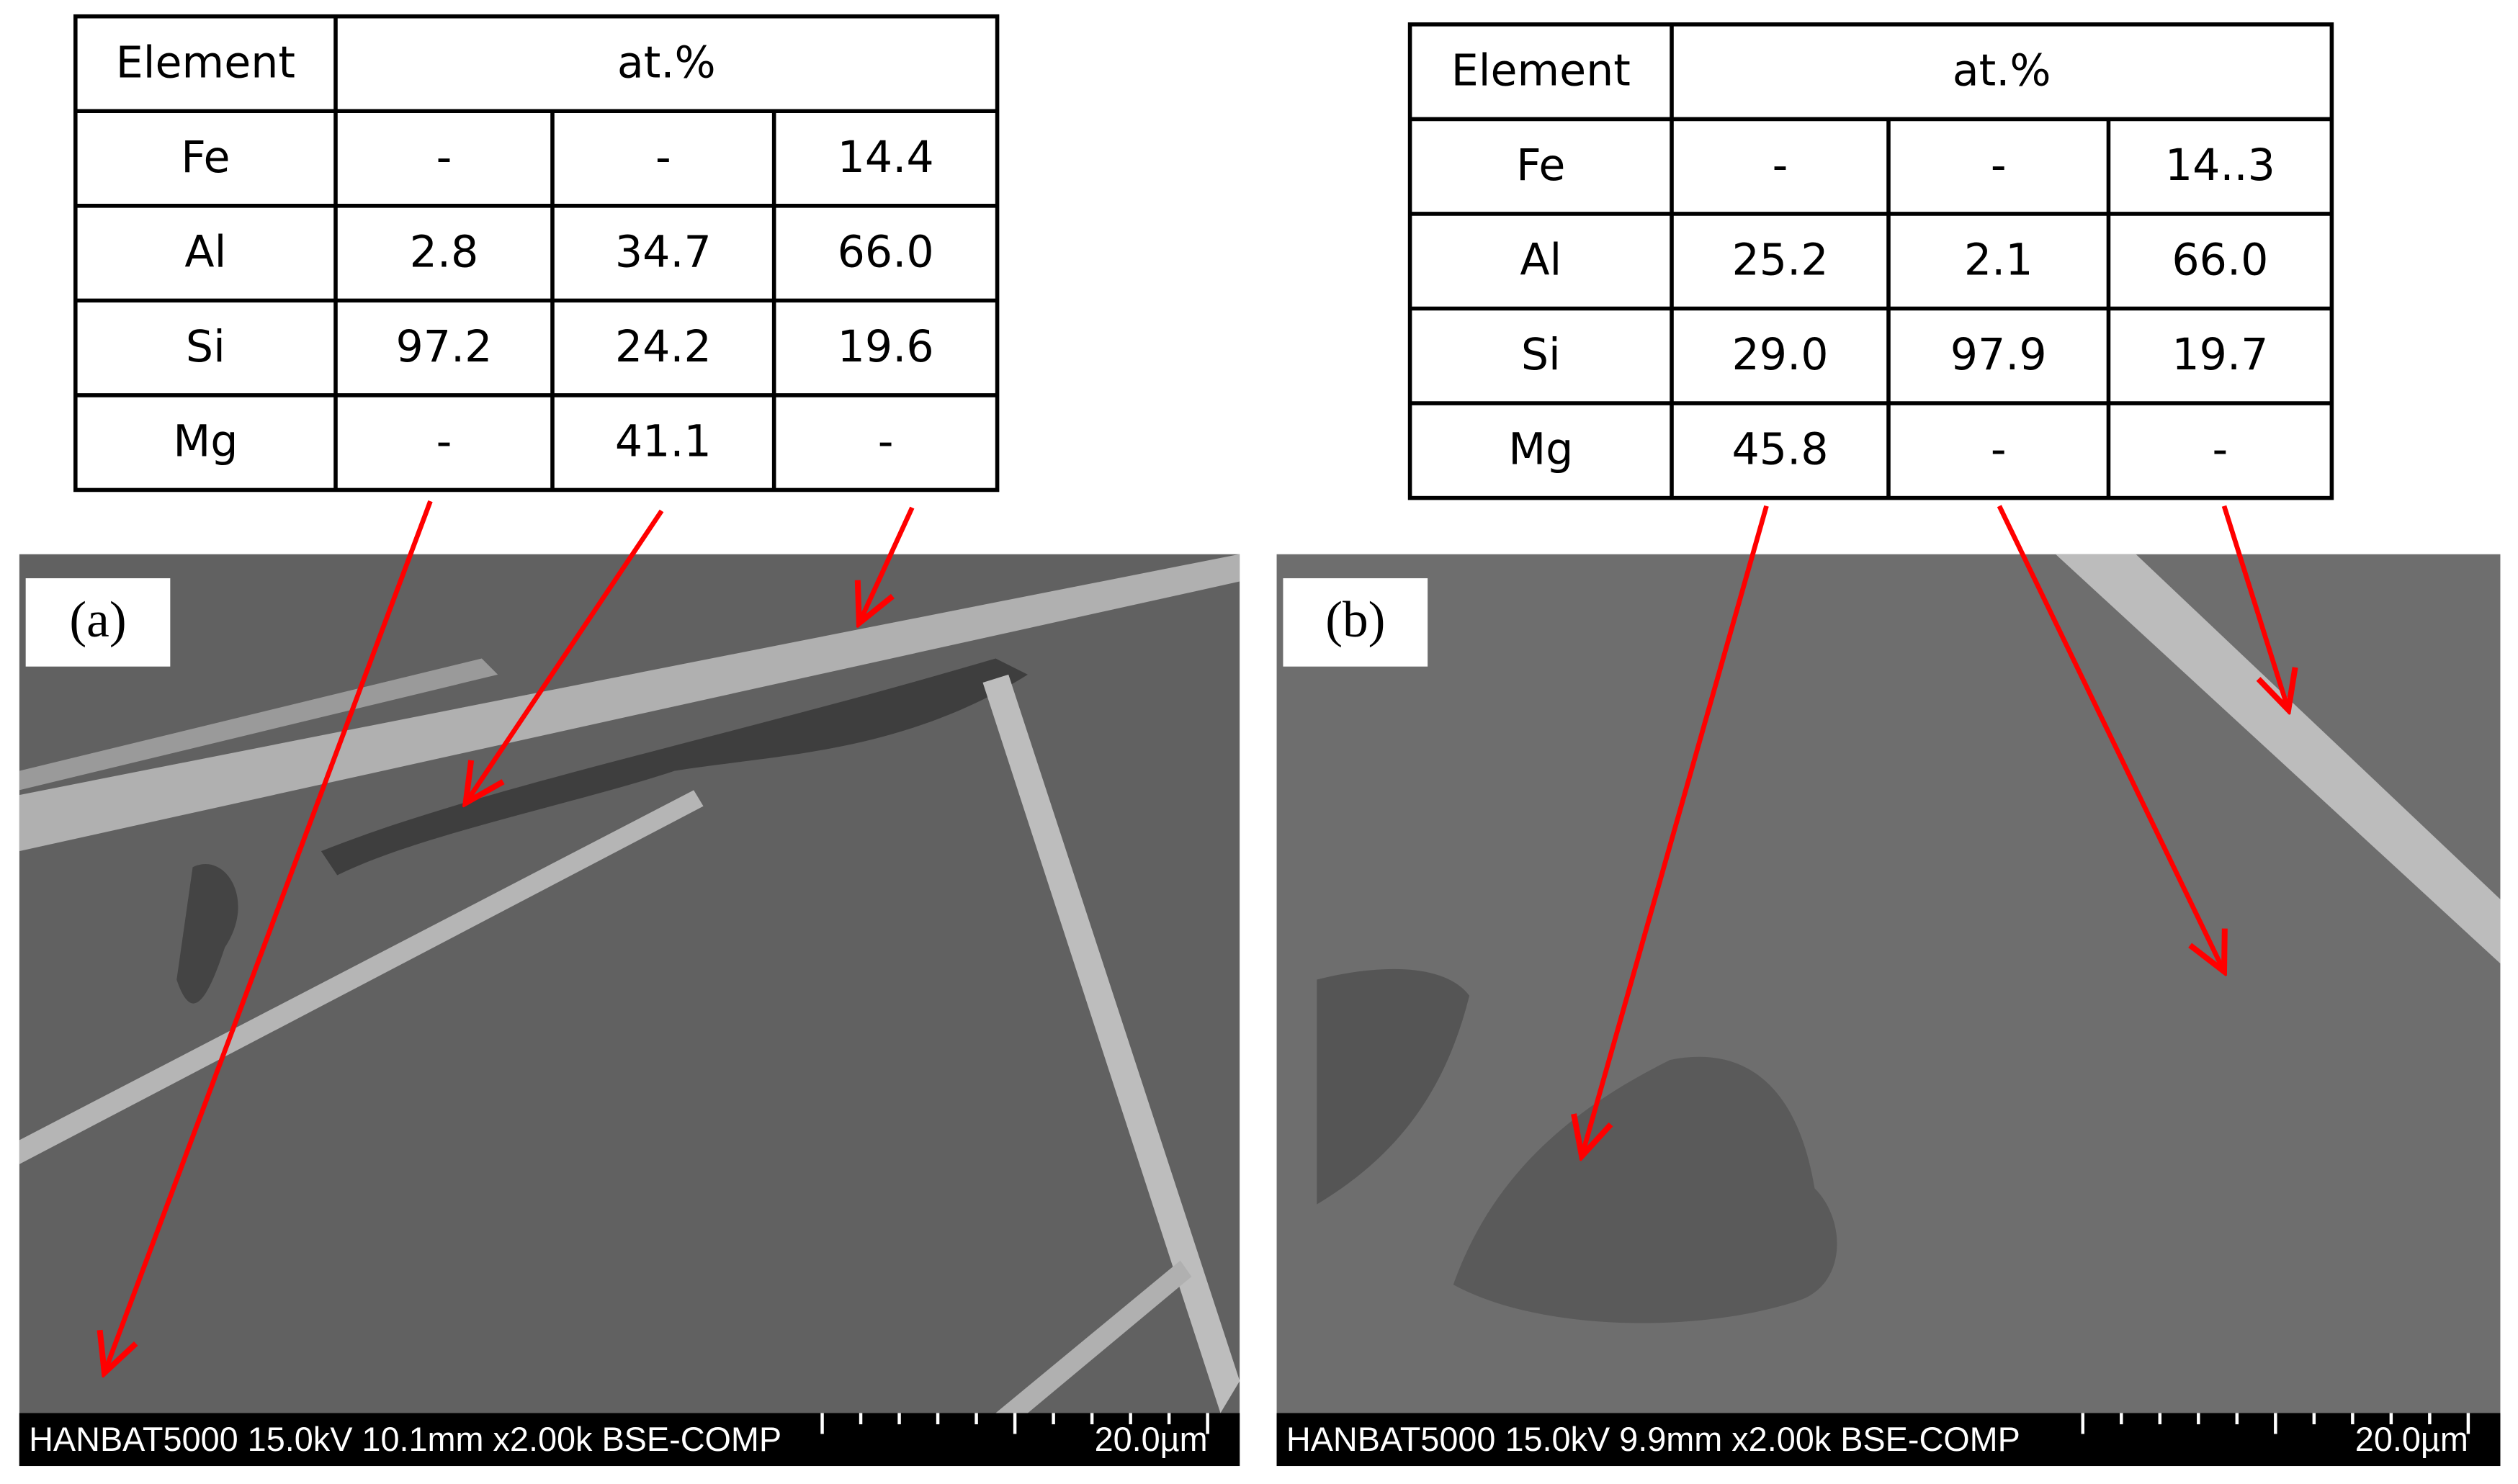 Image resolution: width=2518 pixels, height=1484 pixels. What do you see at coordinates (663, 252) in the screenshot?
I see `table-cell: 34.7` at bounding box center [663, 252].